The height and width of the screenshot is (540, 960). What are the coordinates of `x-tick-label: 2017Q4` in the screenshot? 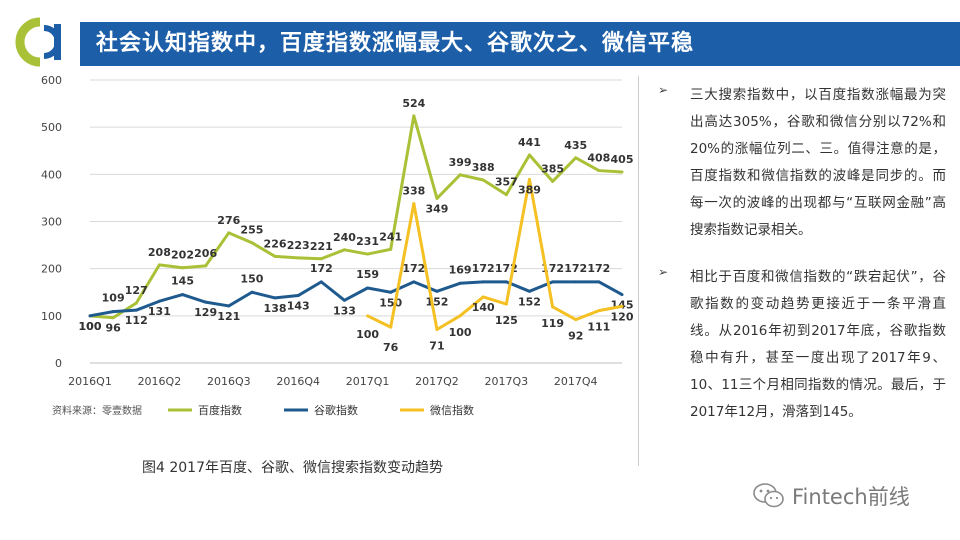 It's located at (576, 381).